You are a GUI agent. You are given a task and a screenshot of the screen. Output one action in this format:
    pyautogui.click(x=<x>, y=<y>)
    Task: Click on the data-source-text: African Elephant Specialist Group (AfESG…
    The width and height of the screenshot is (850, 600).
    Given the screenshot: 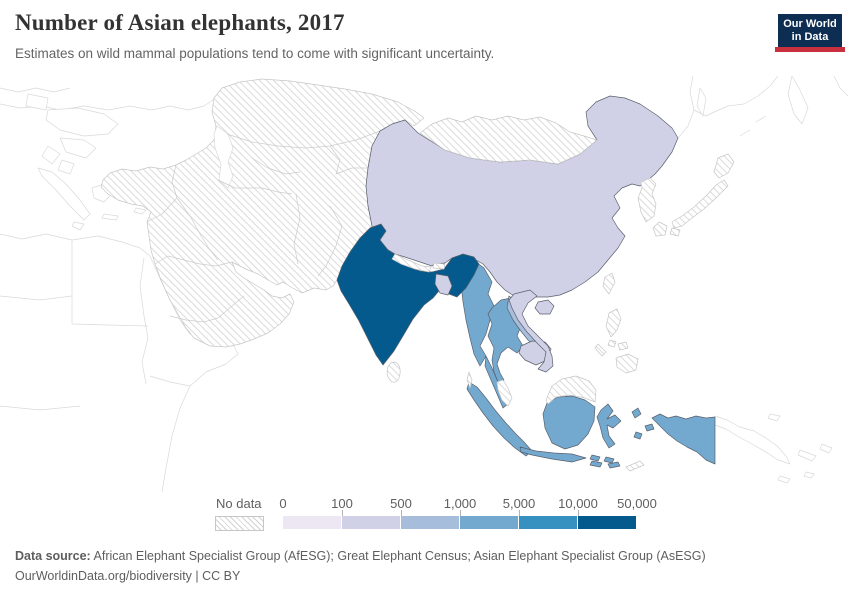 What is the action you would take?
    pyautogui.click(x=398, y=556)
    